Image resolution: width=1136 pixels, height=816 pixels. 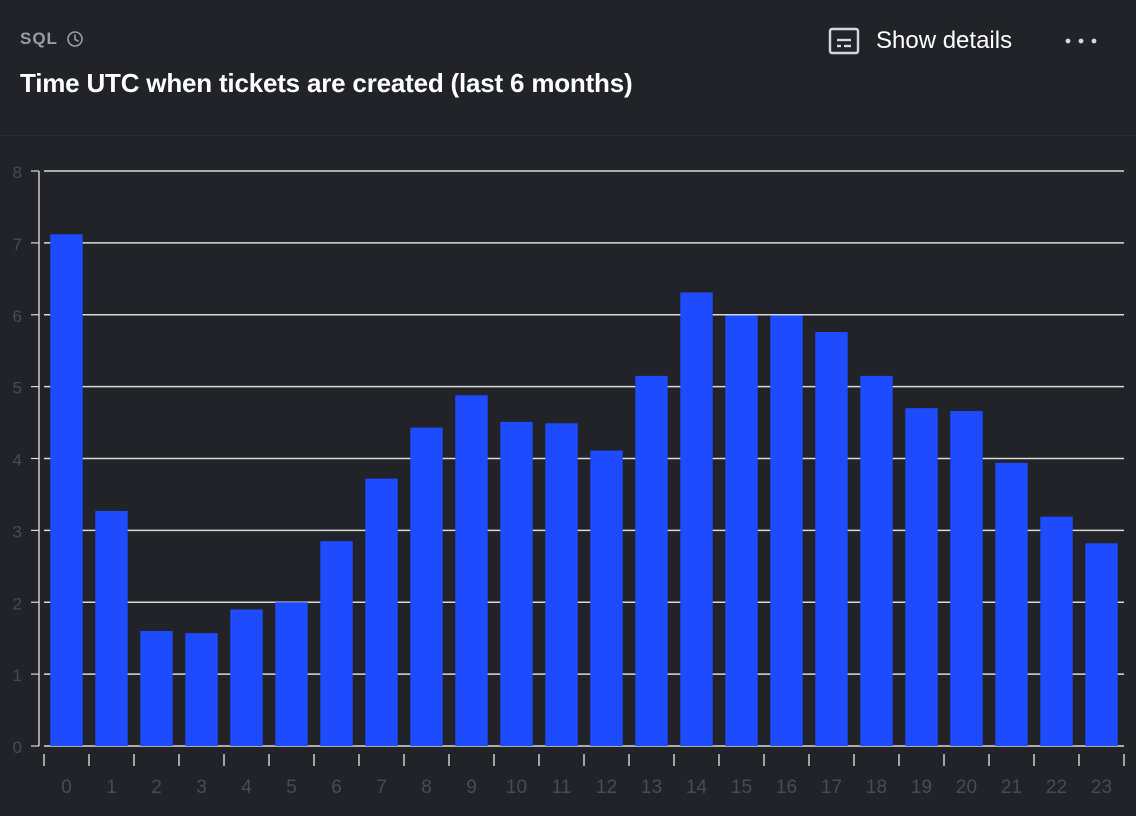 What do you see at coordinates (921, 787) in the screenshot?
I see `x-tick-label: 19` at bounding box center [921, 787].